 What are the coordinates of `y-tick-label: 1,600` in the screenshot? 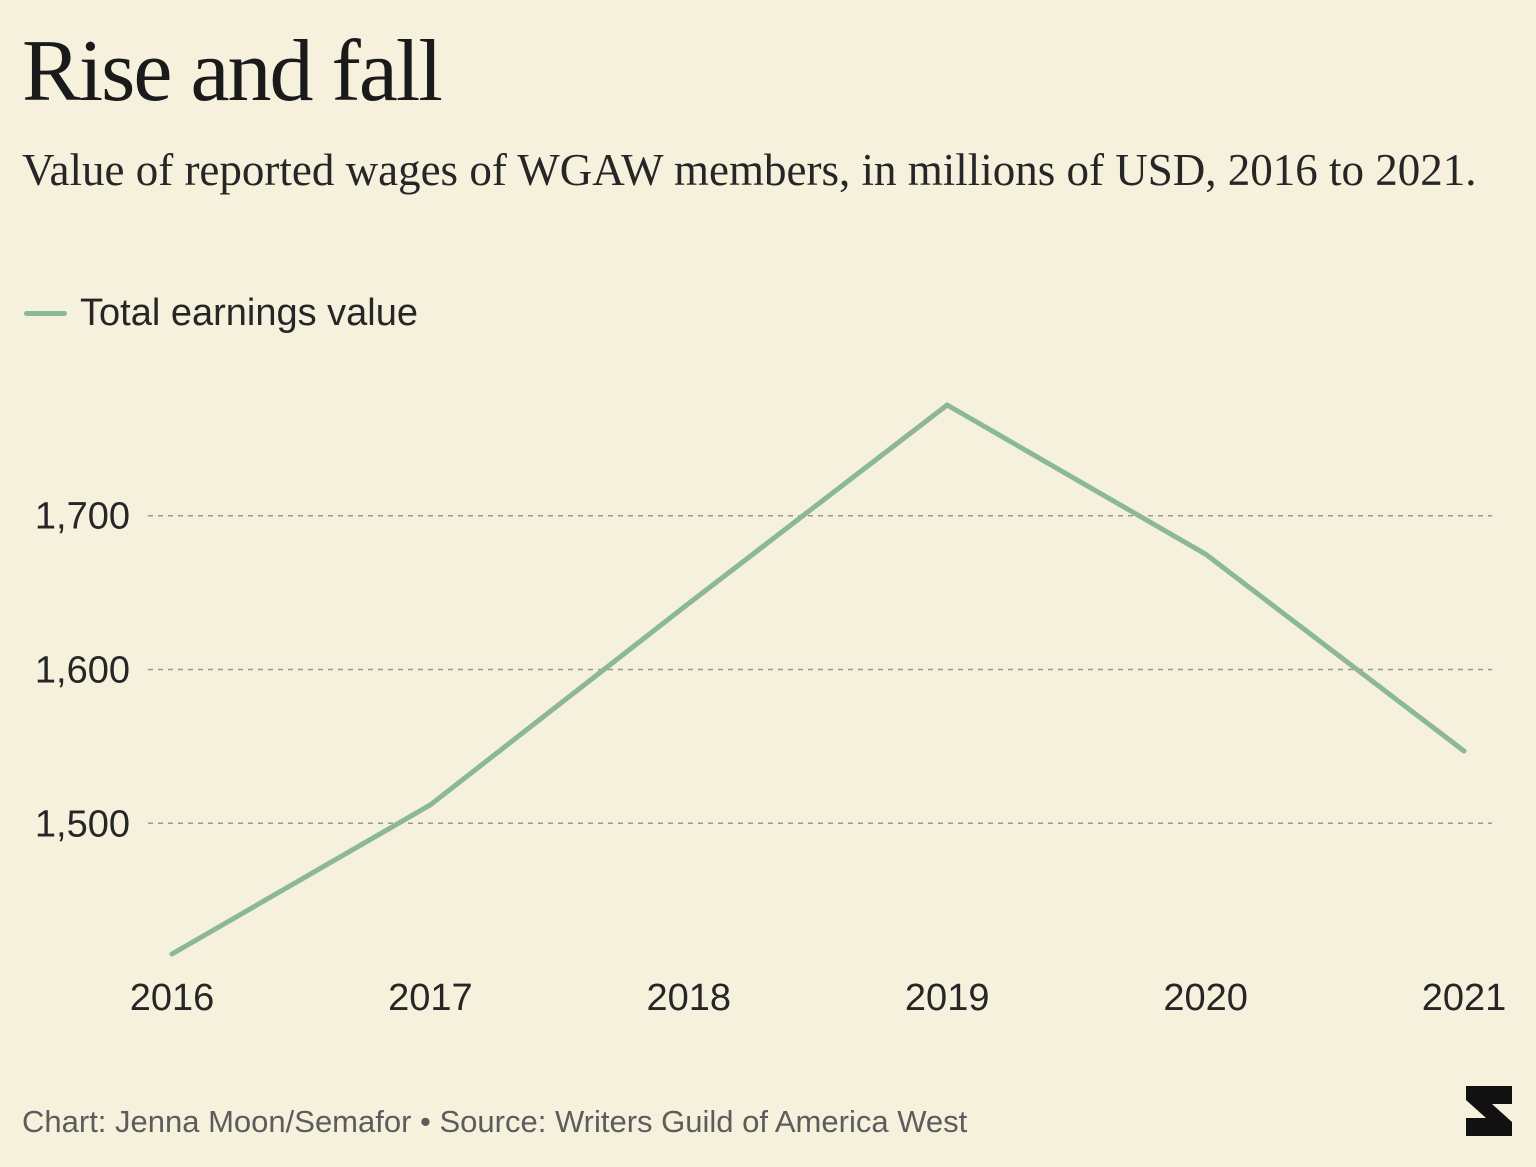 It's located at (82, 671).